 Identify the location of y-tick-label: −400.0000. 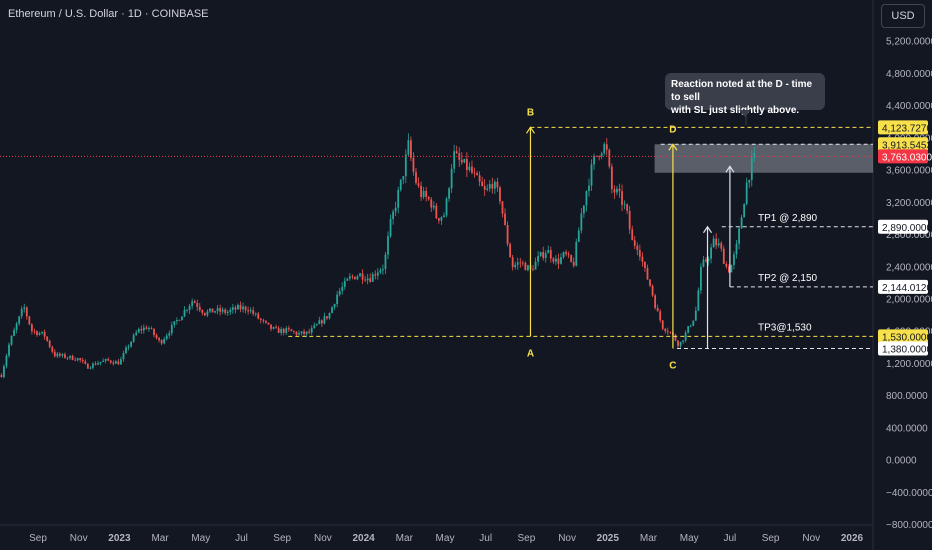
(909, 493).